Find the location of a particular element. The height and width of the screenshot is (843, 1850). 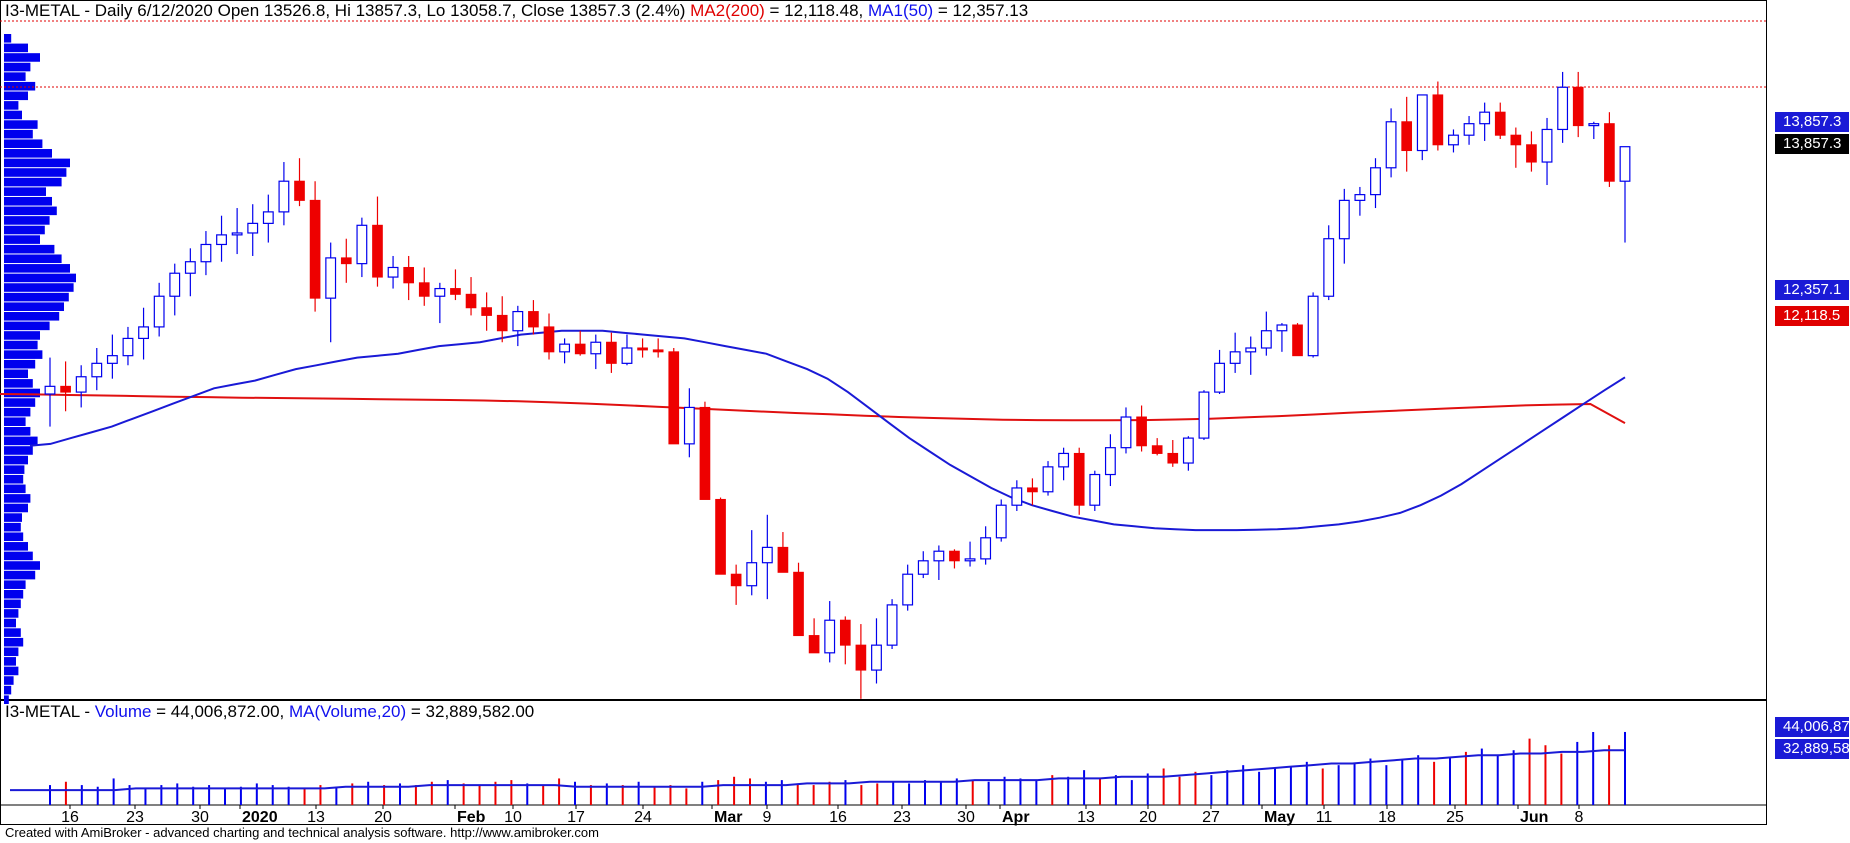

header-sep: - is located at coordinates (87, 10).